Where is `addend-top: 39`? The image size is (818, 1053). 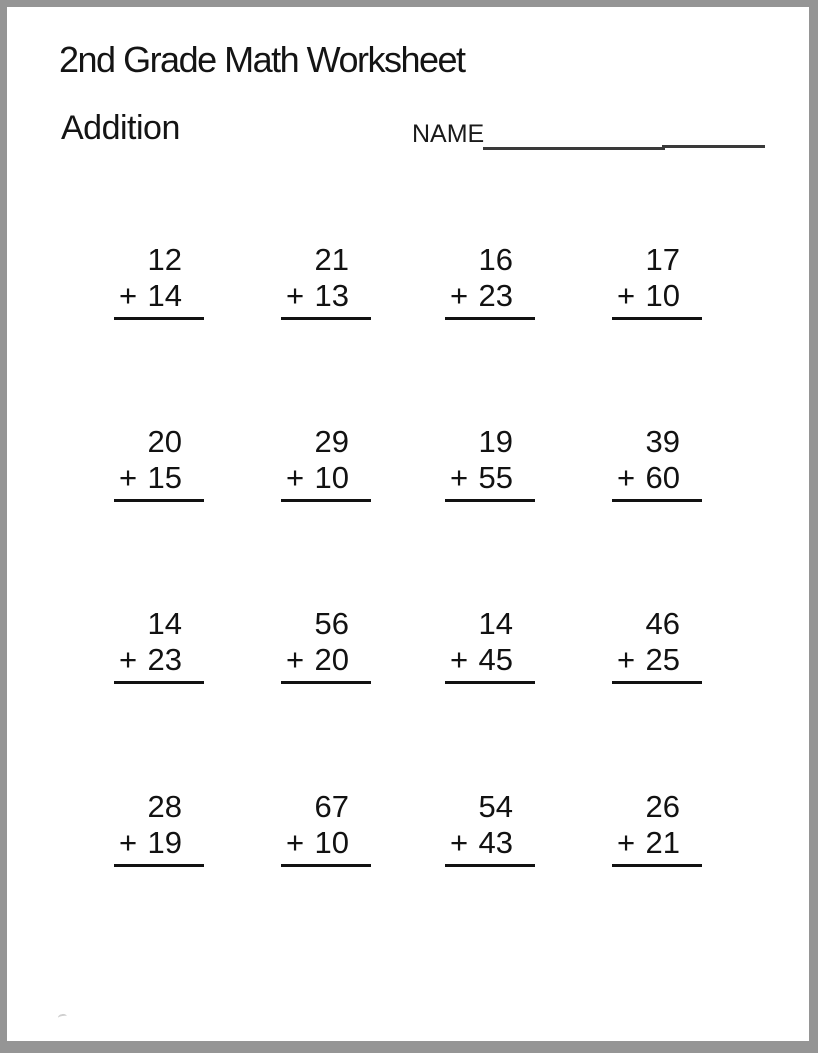
addend-top: 39 is located at coordinates (662, 441).